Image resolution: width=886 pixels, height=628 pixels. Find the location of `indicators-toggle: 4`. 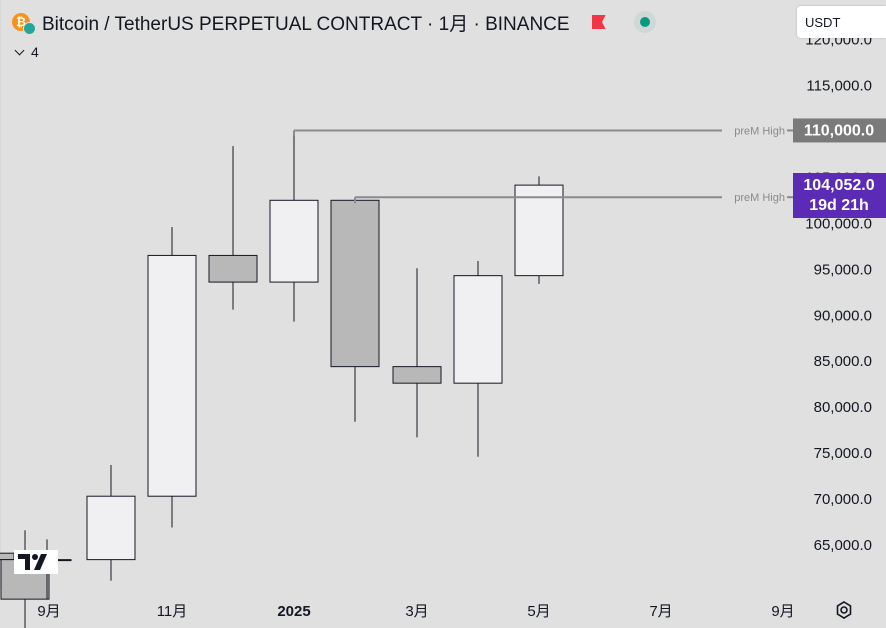

indicators-toggle: 4 is located at coordinates (26, 52).